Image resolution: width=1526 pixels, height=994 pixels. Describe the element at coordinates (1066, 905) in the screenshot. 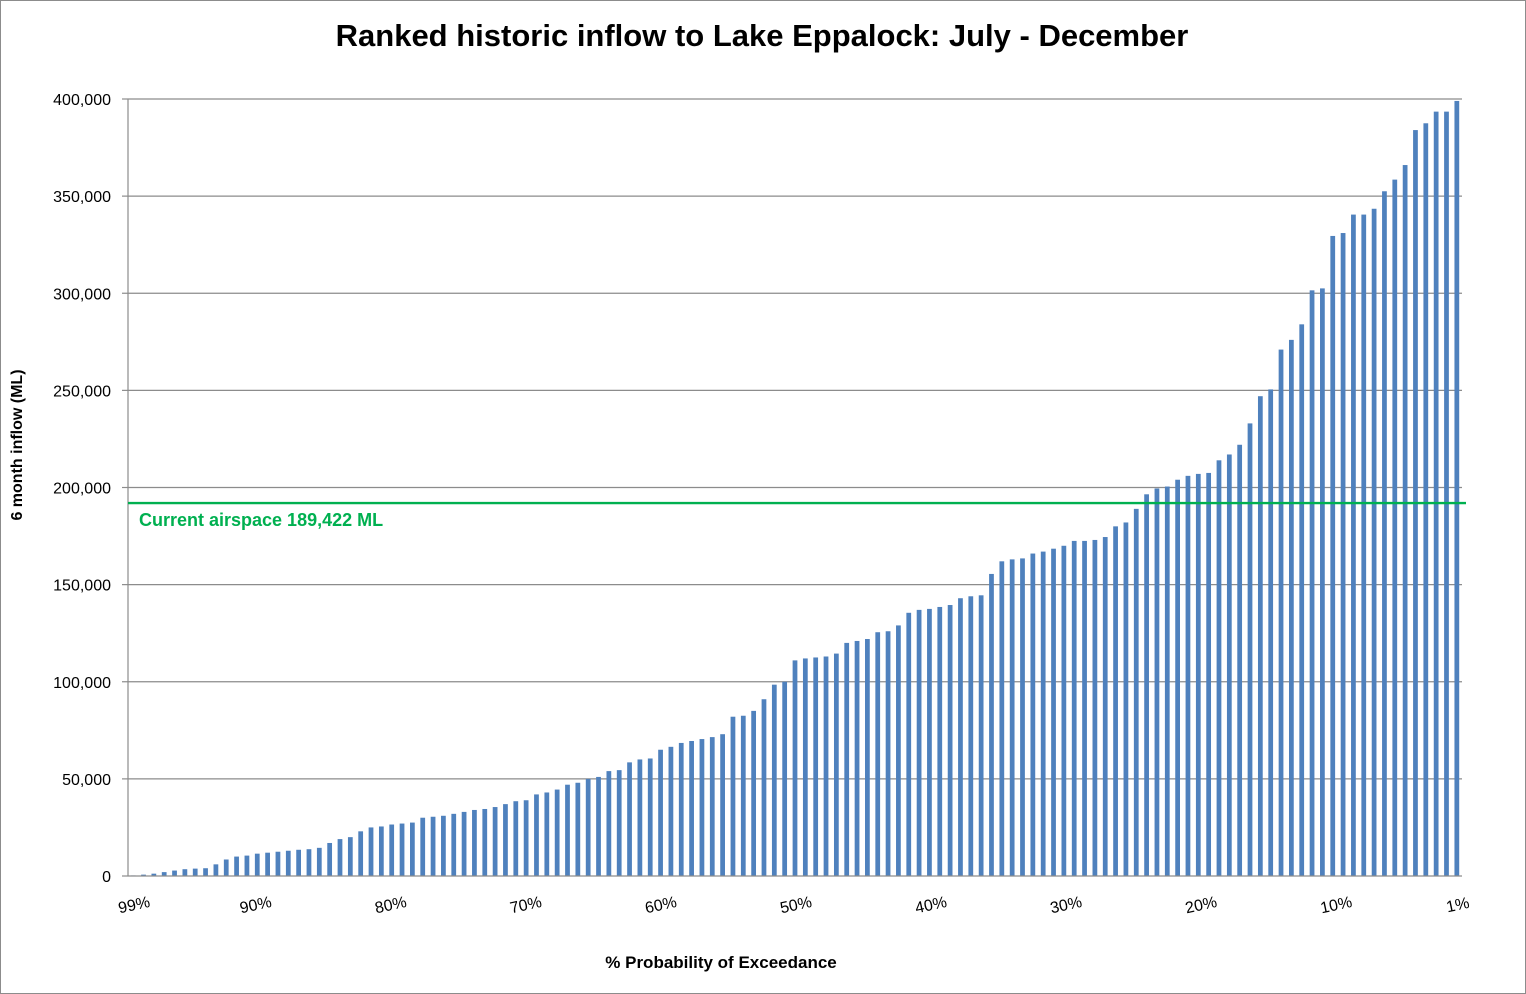

I see `x-tick-label: 30%` at that location.